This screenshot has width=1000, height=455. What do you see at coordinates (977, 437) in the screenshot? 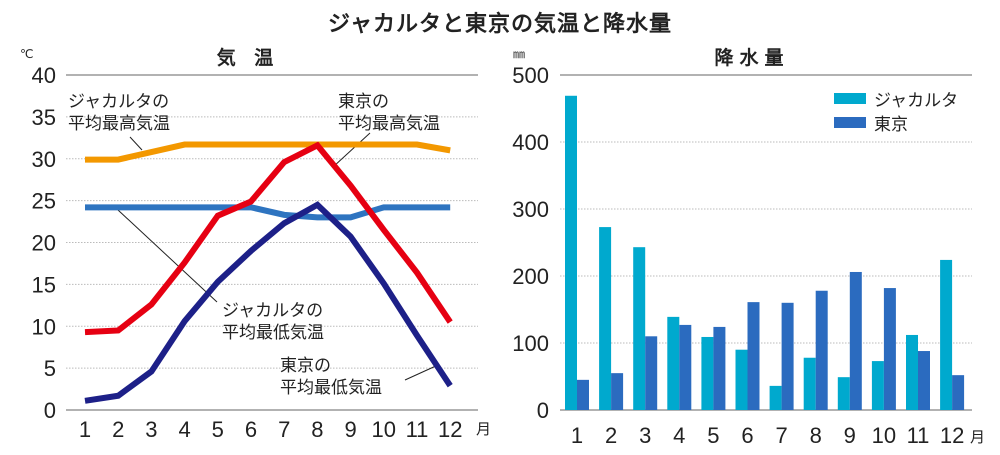
I see `precipitation-month-unit: 月` at bounding box center [977, 437].